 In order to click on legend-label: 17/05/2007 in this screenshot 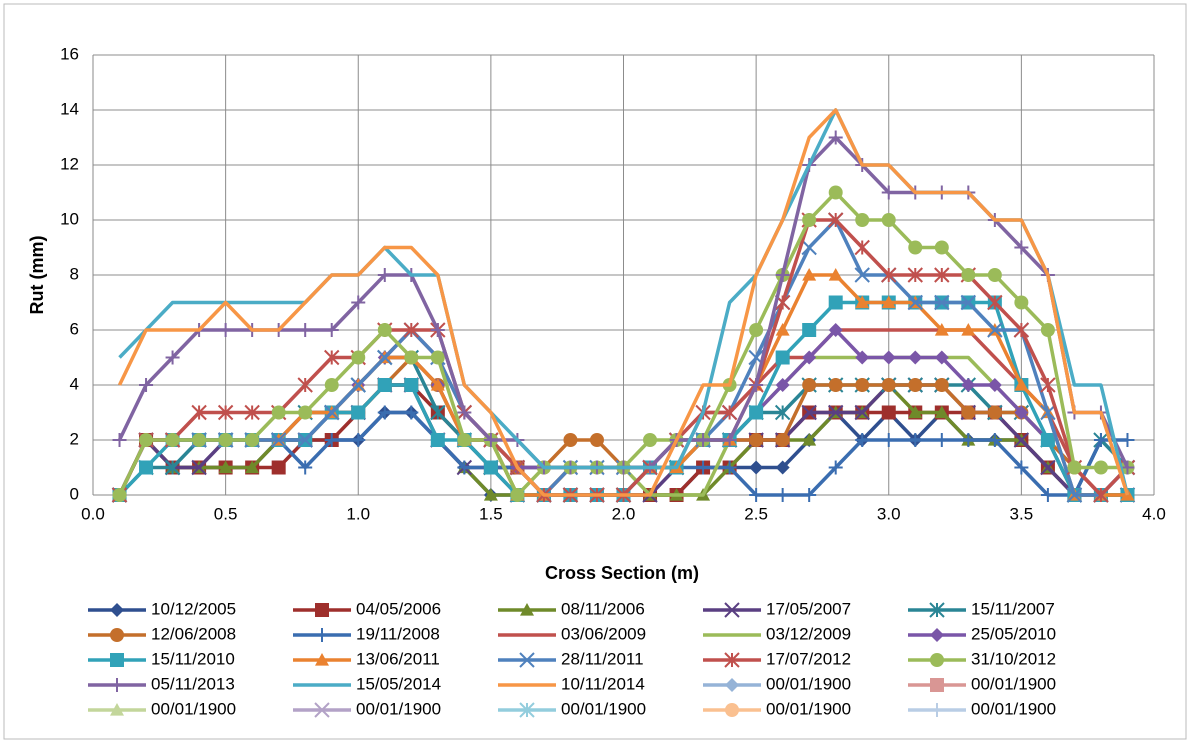, I will do `click(808, 608)`.